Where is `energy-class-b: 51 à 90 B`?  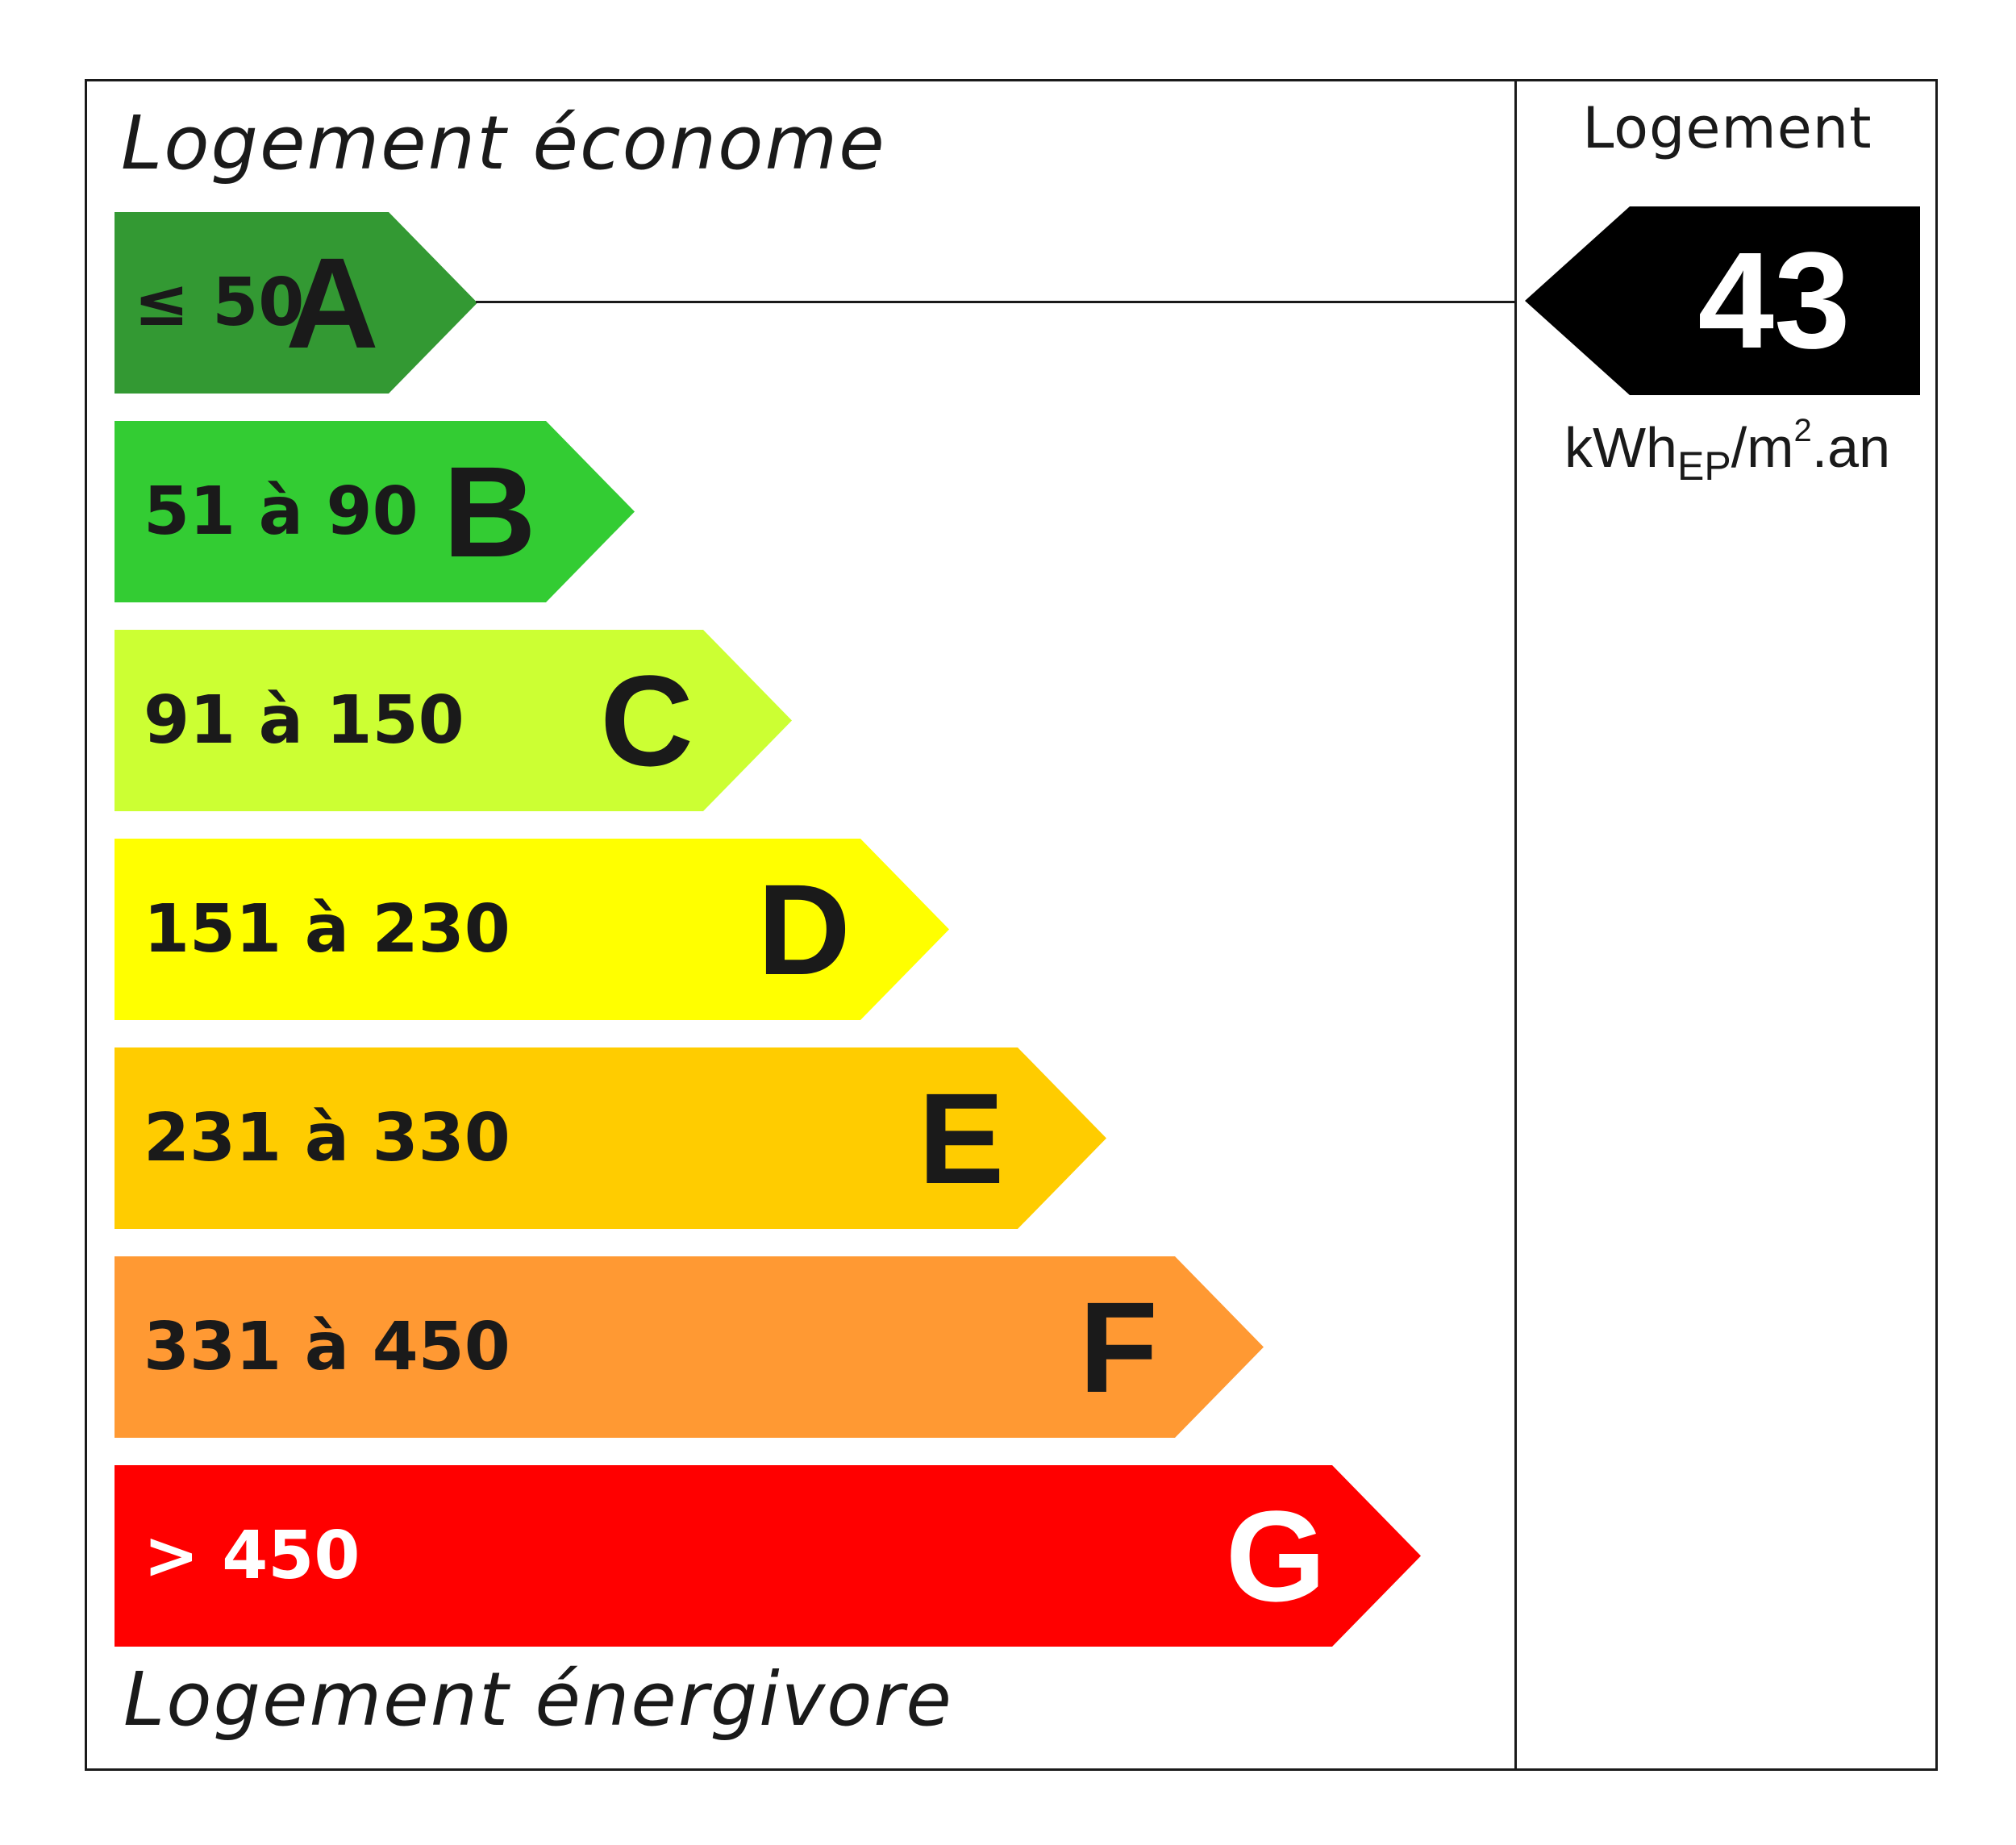
energy-class-b: 51 à 90 B is located at coordinates (375, 511).